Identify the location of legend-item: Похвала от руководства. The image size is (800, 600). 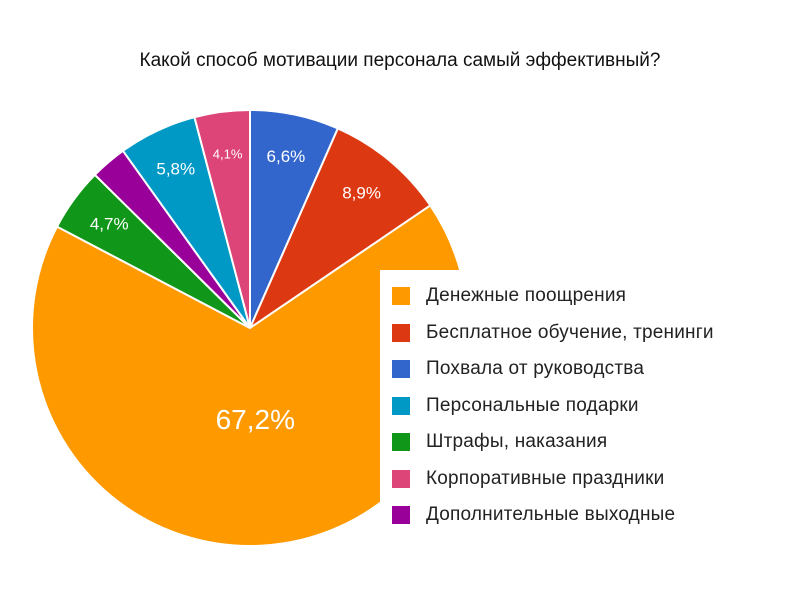
(591, 369).